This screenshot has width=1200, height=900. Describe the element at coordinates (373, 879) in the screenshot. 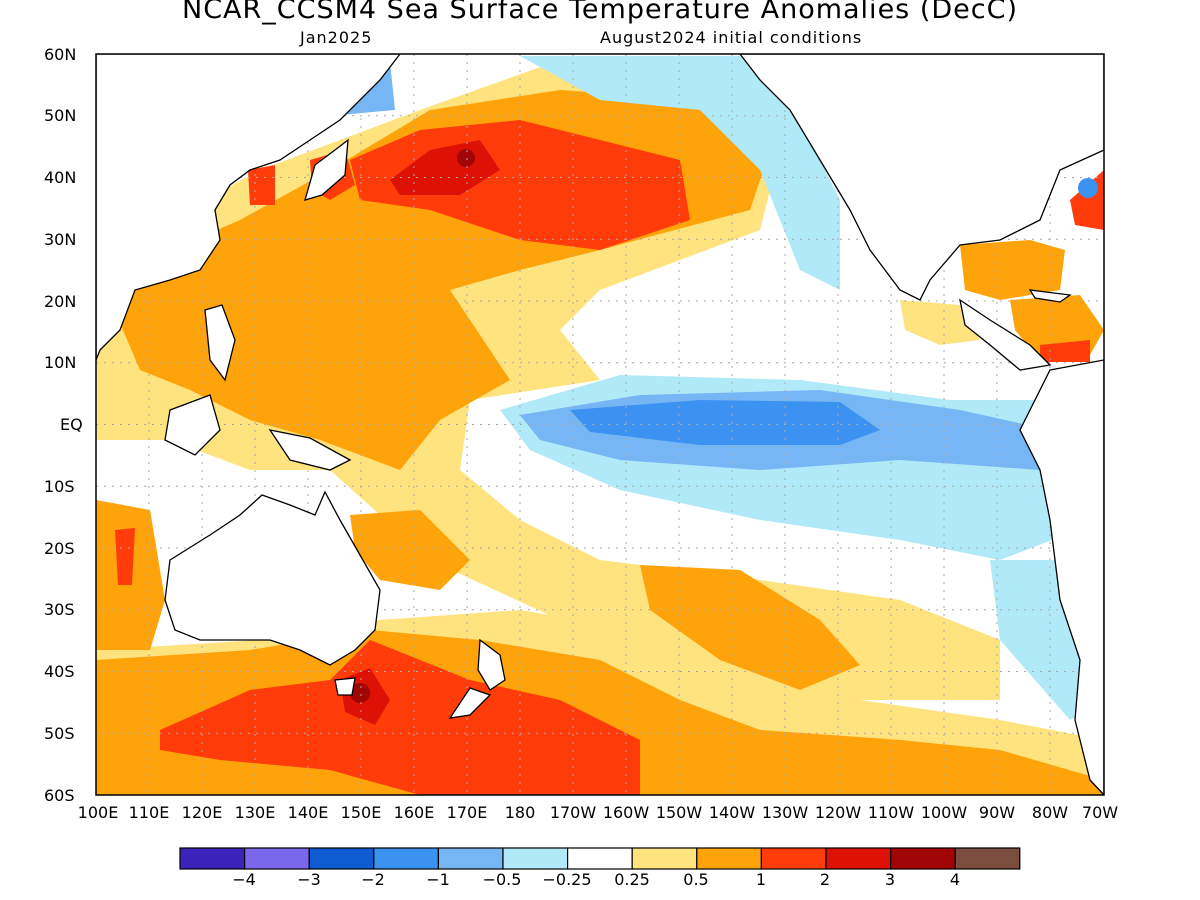

I see `colorbar-label: −2` at that location.